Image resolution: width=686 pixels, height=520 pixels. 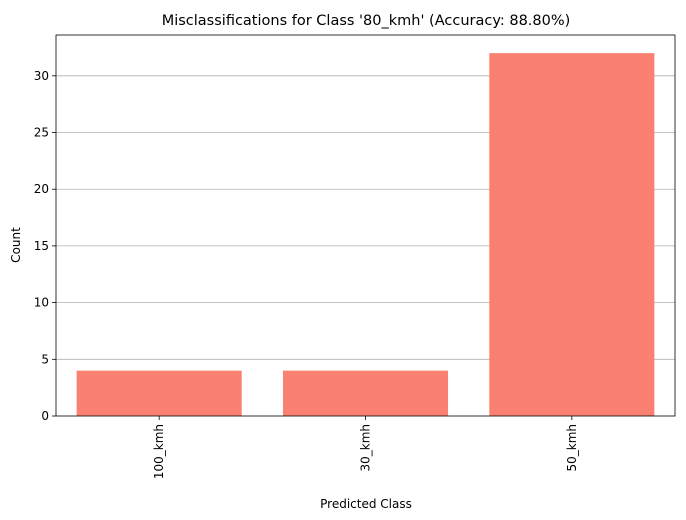 What do you see at coordinates (16, 245) in the screenshot?
I see `y-axis-label: Count` at bounding box center [16, 245].